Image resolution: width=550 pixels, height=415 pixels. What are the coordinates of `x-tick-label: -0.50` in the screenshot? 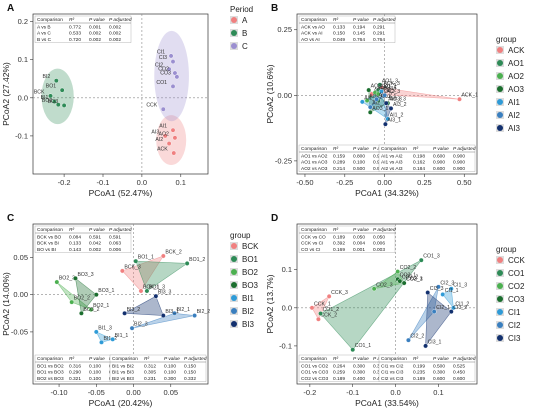 It's located at (304, 182).